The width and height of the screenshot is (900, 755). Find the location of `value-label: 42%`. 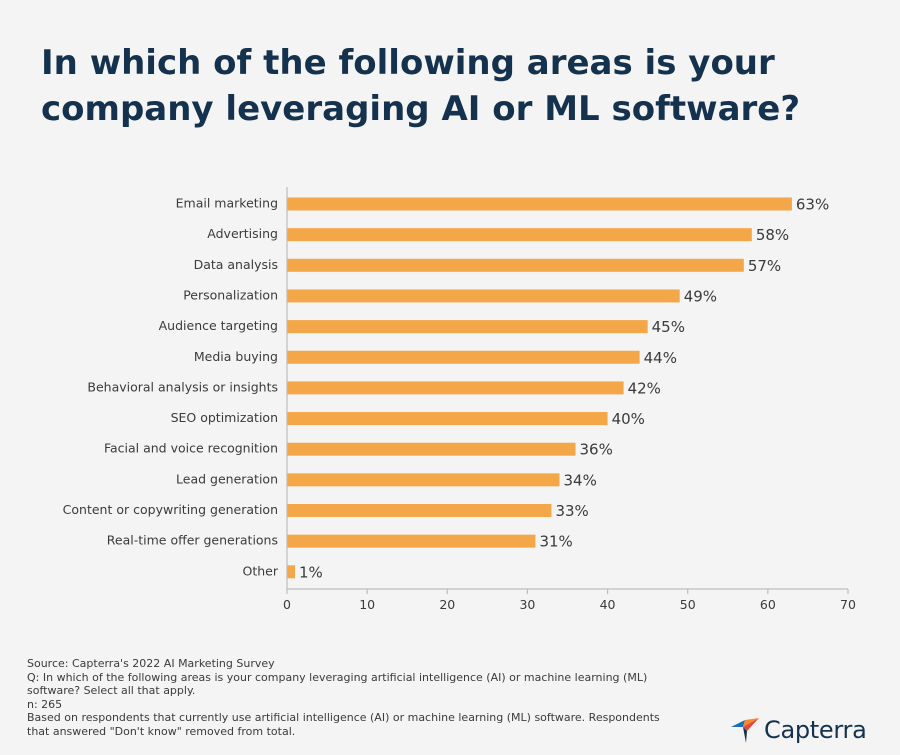

value-label: 42% is located at coordinates (644, 388).